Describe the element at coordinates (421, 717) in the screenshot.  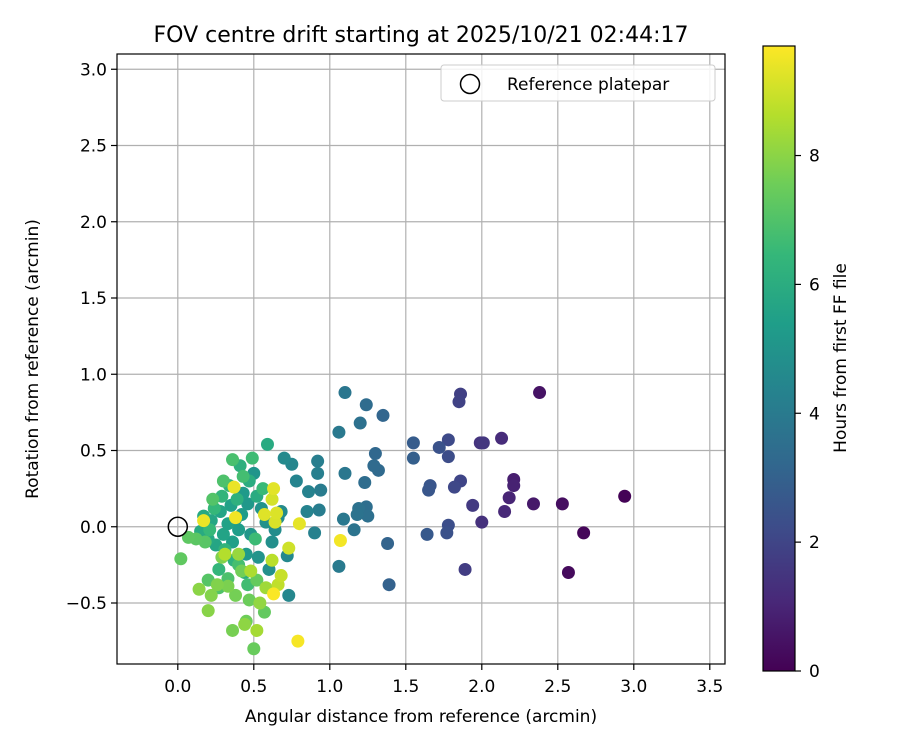
I see `x-axis-label: Angular distance from reference (arcmin)` at that location.